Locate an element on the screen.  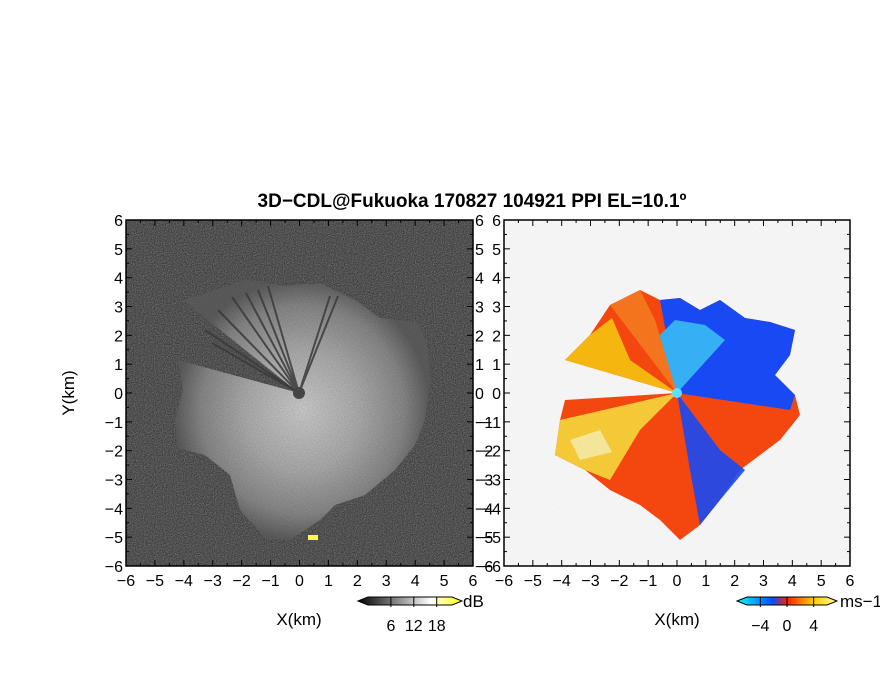
y-tick-label-right: 4 is located at coordinates (479, 279).